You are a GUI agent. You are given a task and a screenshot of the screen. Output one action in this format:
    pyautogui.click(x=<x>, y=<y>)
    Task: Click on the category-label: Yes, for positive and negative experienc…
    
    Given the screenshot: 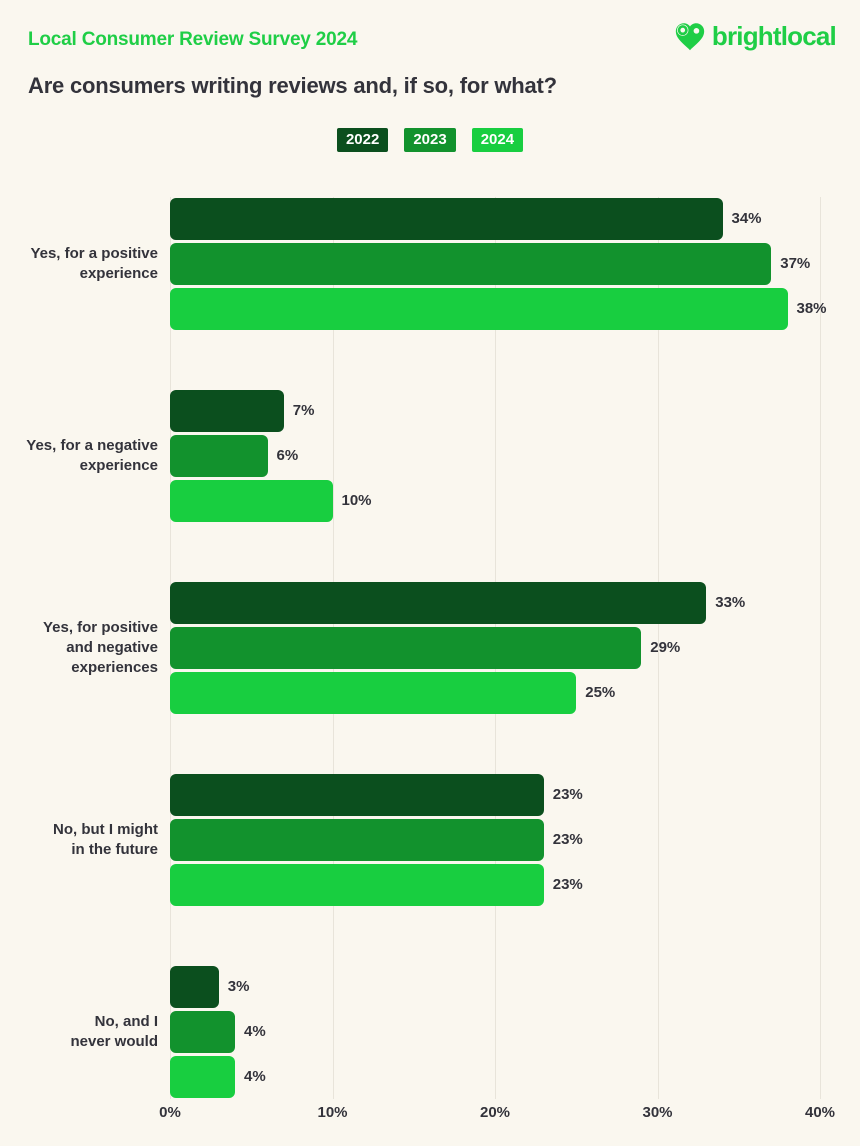 What is the action you would take?
    pyautogui.click(x=100, y=647)
    